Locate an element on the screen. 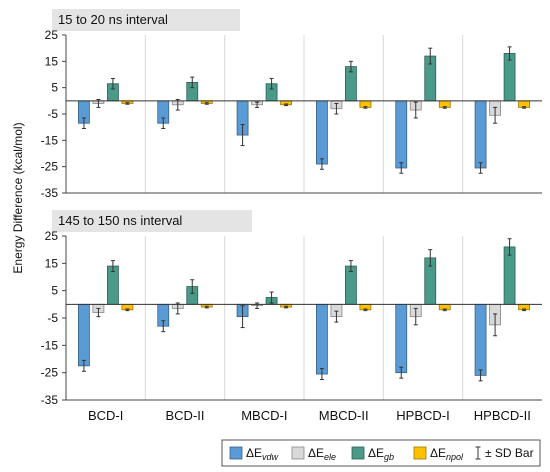 Image resolution: width=550 pixels, height=472 pixels. x-category-label: HPBCD-II is located at coordinates (502, 415).